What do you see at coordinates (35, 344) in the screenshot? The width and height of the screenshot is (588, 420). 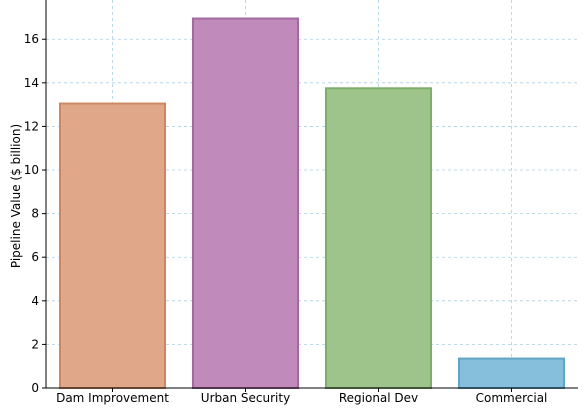 I see `y-tick-label: 2` at bounding box center [35, 344].